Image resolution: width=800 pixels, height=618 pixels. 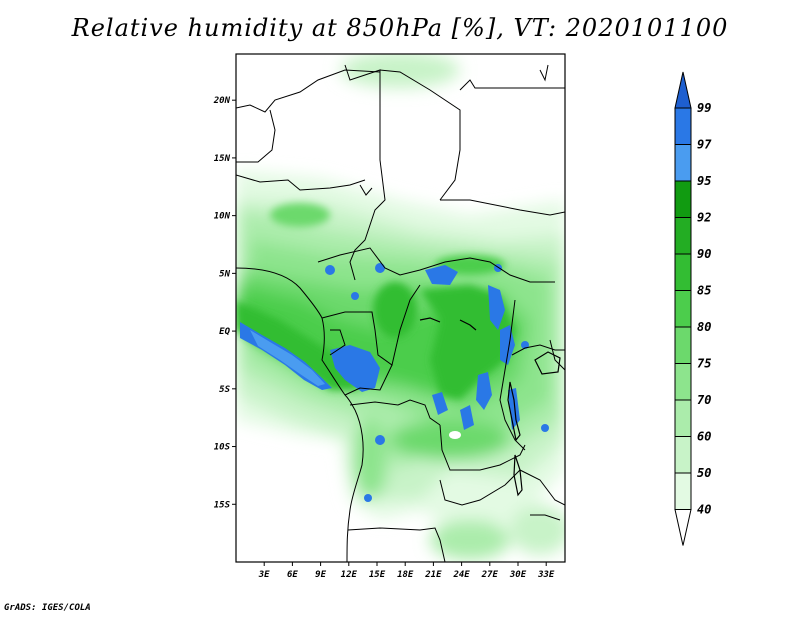 What do you see at coordinates (222, 159) in the screenshot?
I see `lat-tick-label: 15N` at bounding box center [222, 159].